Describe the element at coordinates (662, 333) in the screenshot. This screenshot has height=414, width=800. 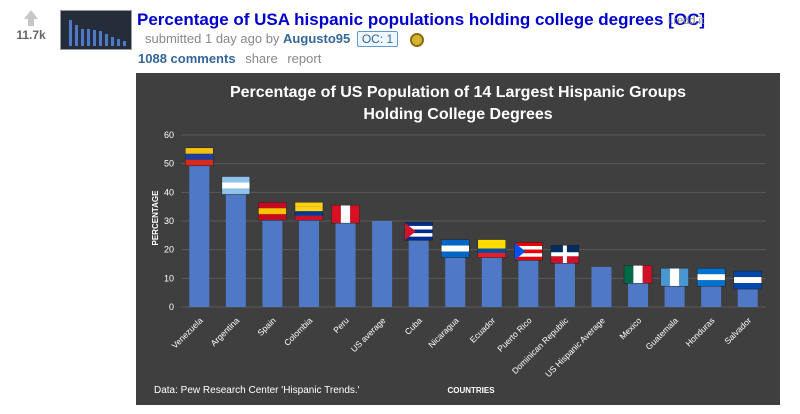
I see `x-tick-label: Guatemala` at that location.